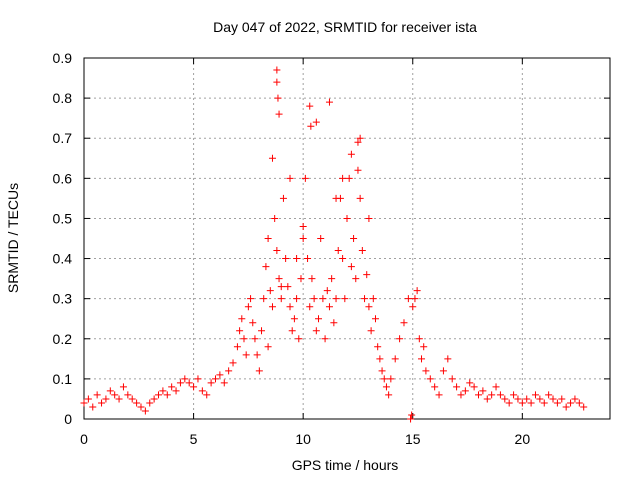  What do you see at coordinates (194, 439) in the screenshot?
I see `x-tick-label: 5` at bounding box center [194, 439].